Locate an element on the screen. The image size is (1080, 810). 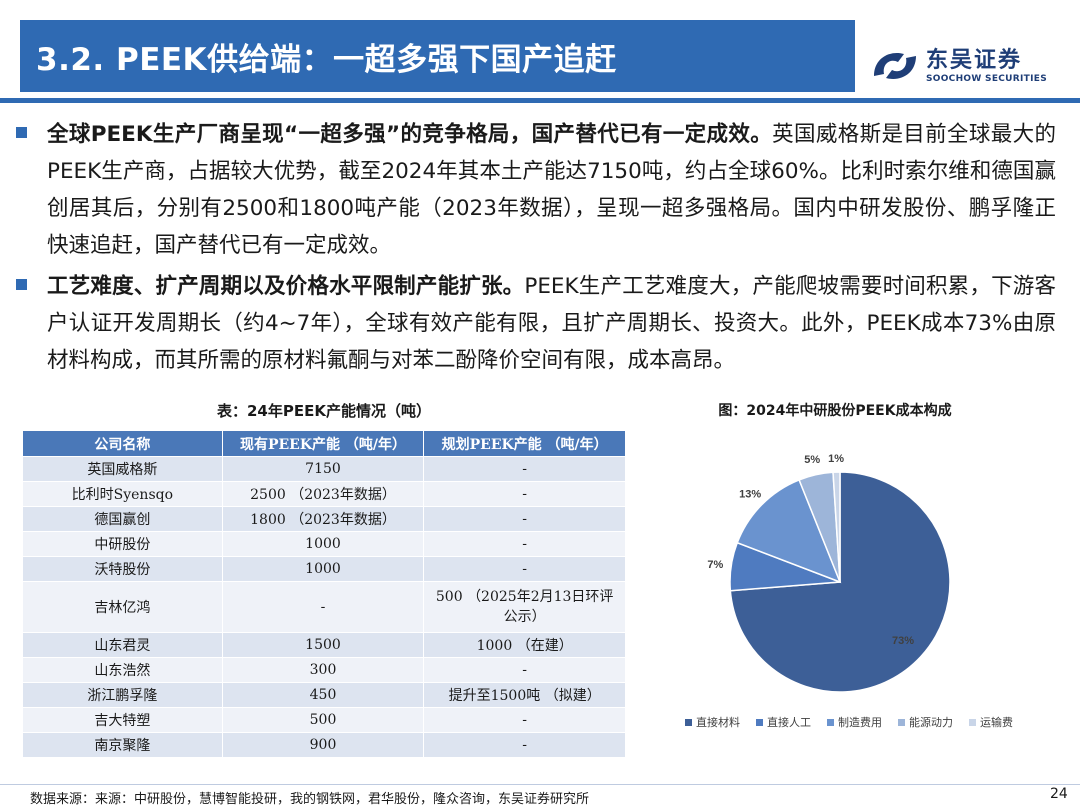
table-row: 比利时Syensqo 2500 （2023年数据） - is located at coordinates (324, 494).